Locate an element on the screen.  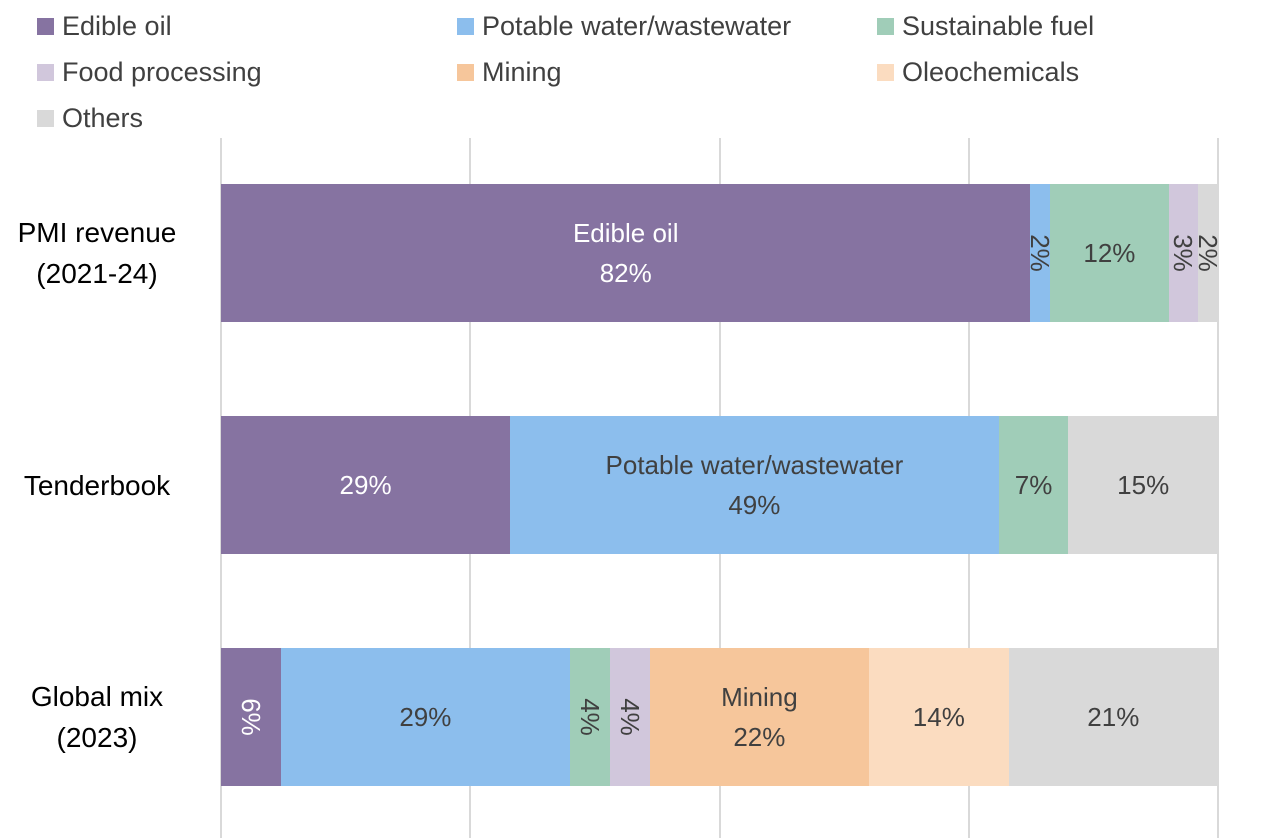
data-label: Mining 22% is located at coordinates (759, 717).